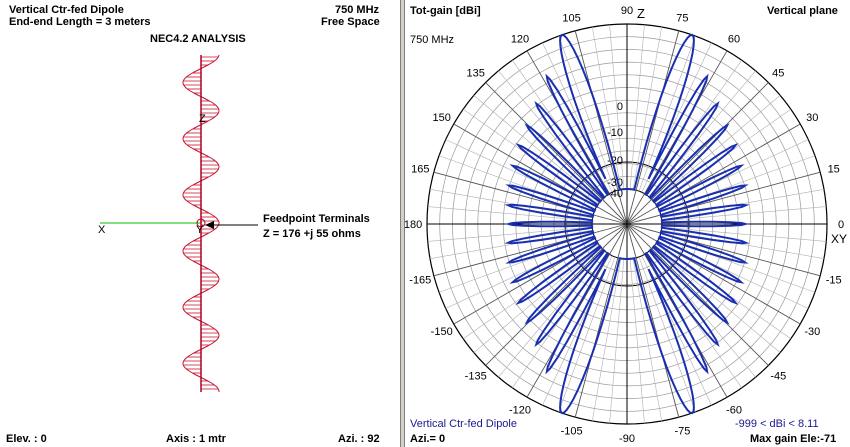 The image size is (850, 447). I want to click on plot-axis-z: Z, so click(641, 13).